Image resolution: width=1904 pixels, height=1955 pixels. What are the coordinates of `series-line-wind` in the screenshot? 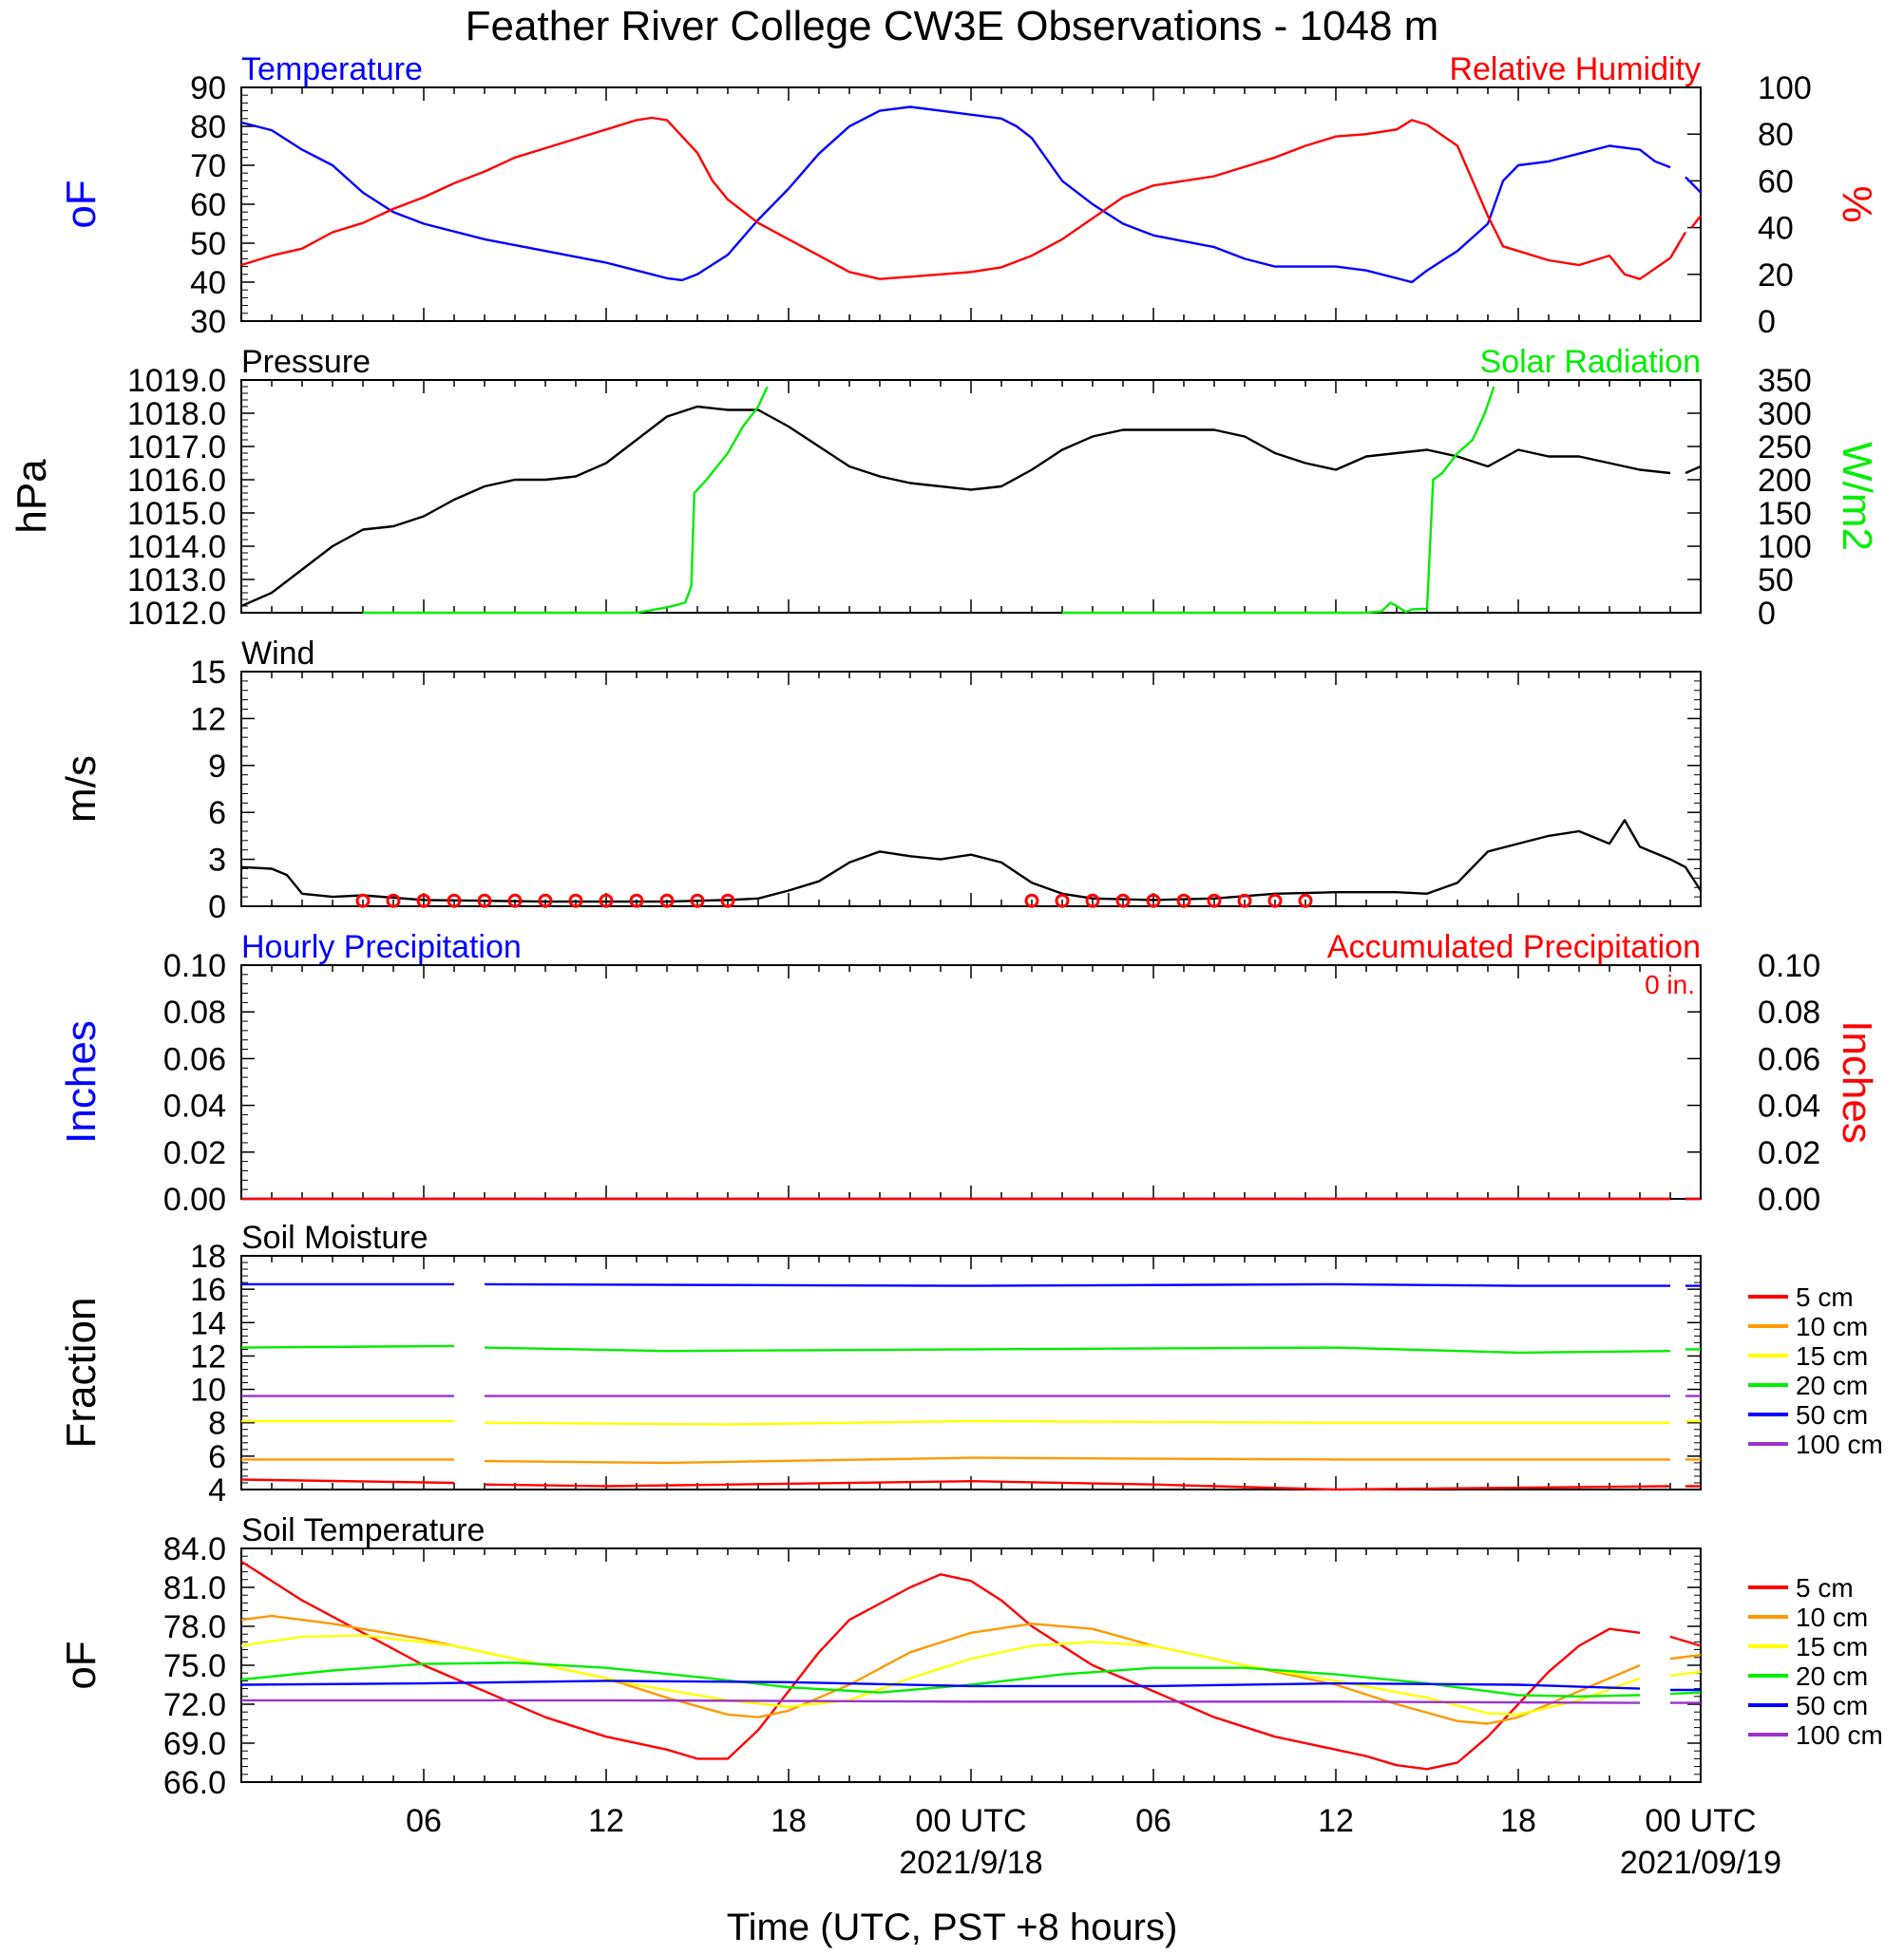 It's located at (971, 861).